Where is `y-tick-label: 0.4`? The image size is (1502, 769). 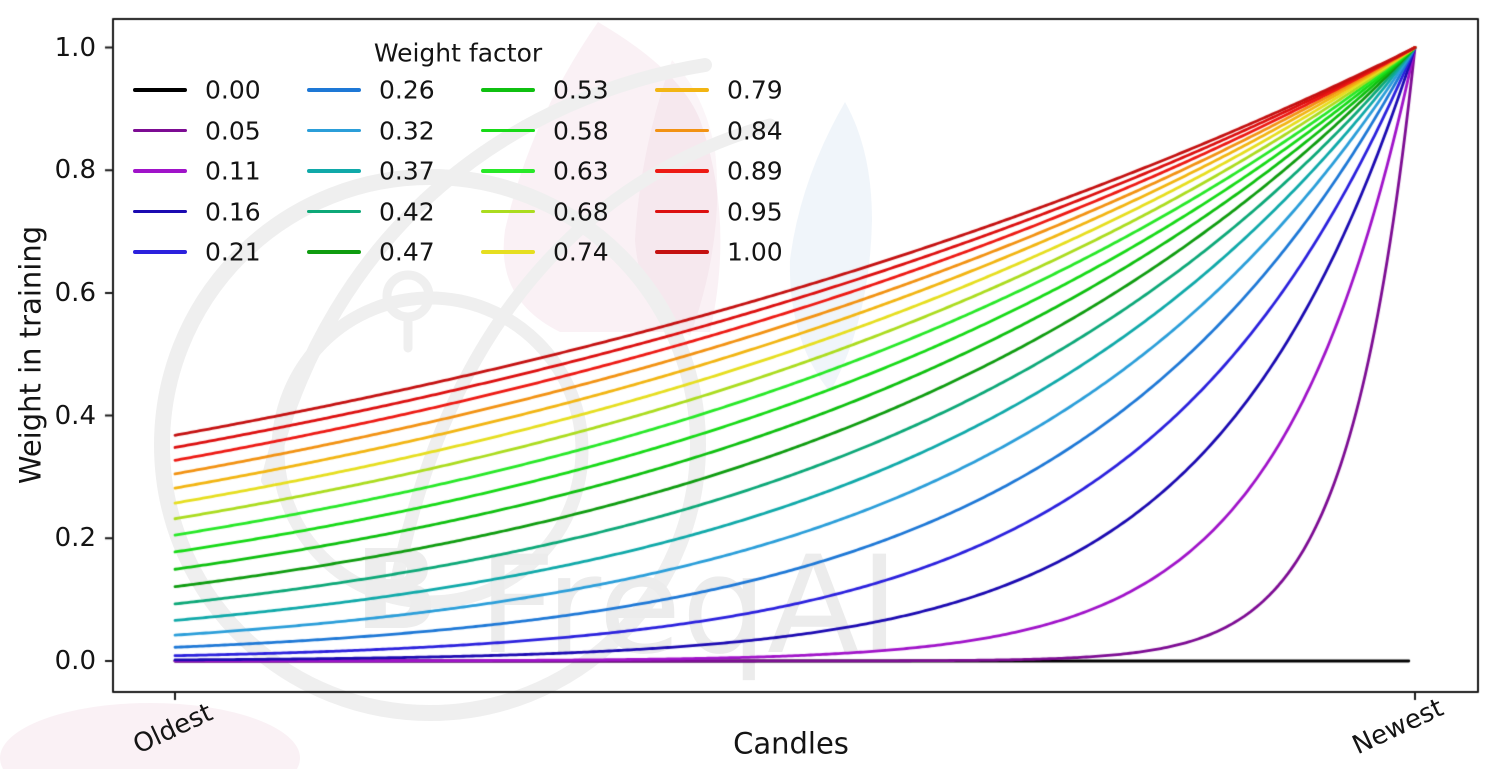
y-tick-label: 0.4 is located at coordinates (75, 415).